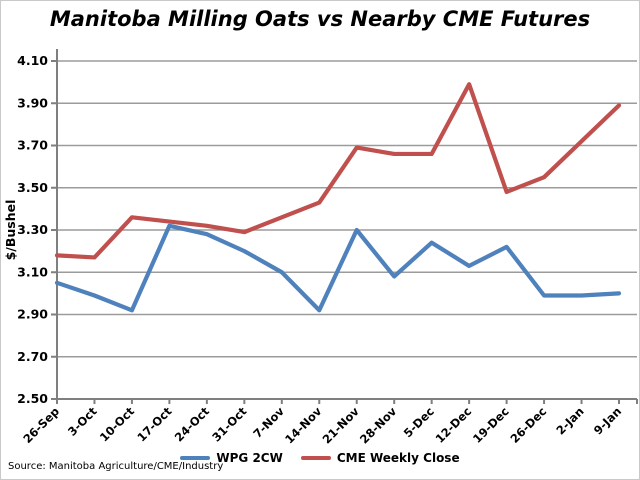  I want to click on x-tick-label: 26-Dec, so click(529, 425).